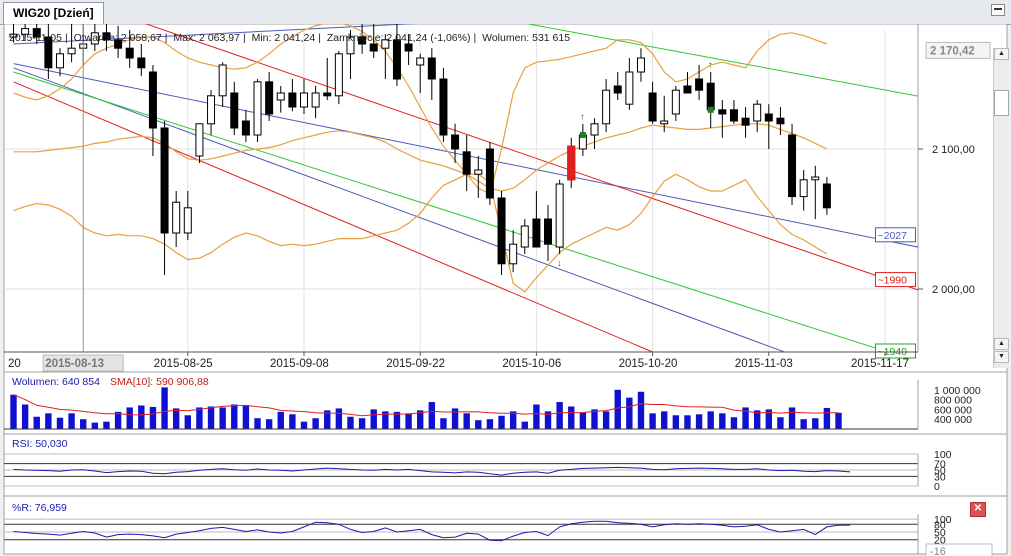  What do you see at coordinates (53, 13) in the screenshot?
I see `tab-wig20: WIG20 [Dzień]` at bounding box center [53, 13].